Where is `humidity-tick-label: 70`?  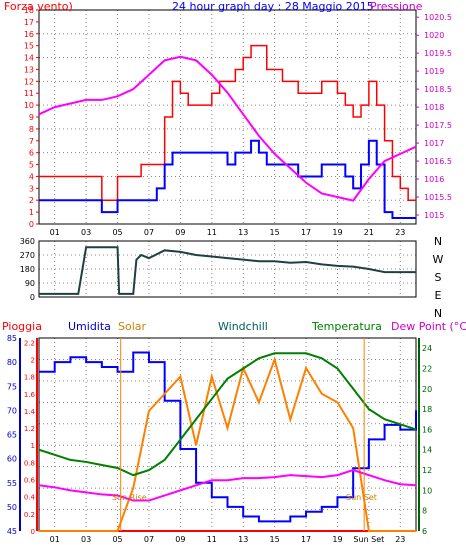 humidity-tick-label: 70 is located at coordinates (12, 410).